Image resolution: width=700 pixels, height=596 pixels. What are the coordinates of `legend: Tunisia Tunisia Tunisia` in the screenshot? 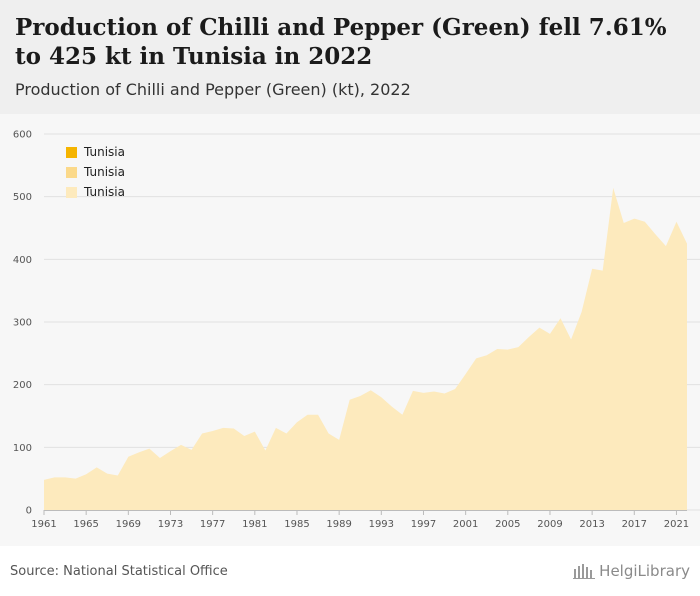 It's located at (95, 172).